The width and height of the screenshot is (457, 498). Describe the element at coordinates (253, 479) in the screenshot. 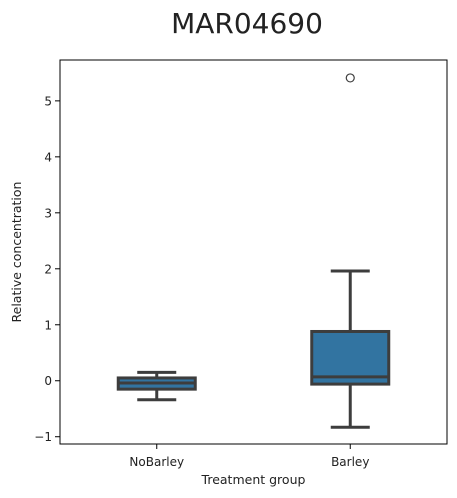

I see `x-axis-label: Treatment group` at that location.